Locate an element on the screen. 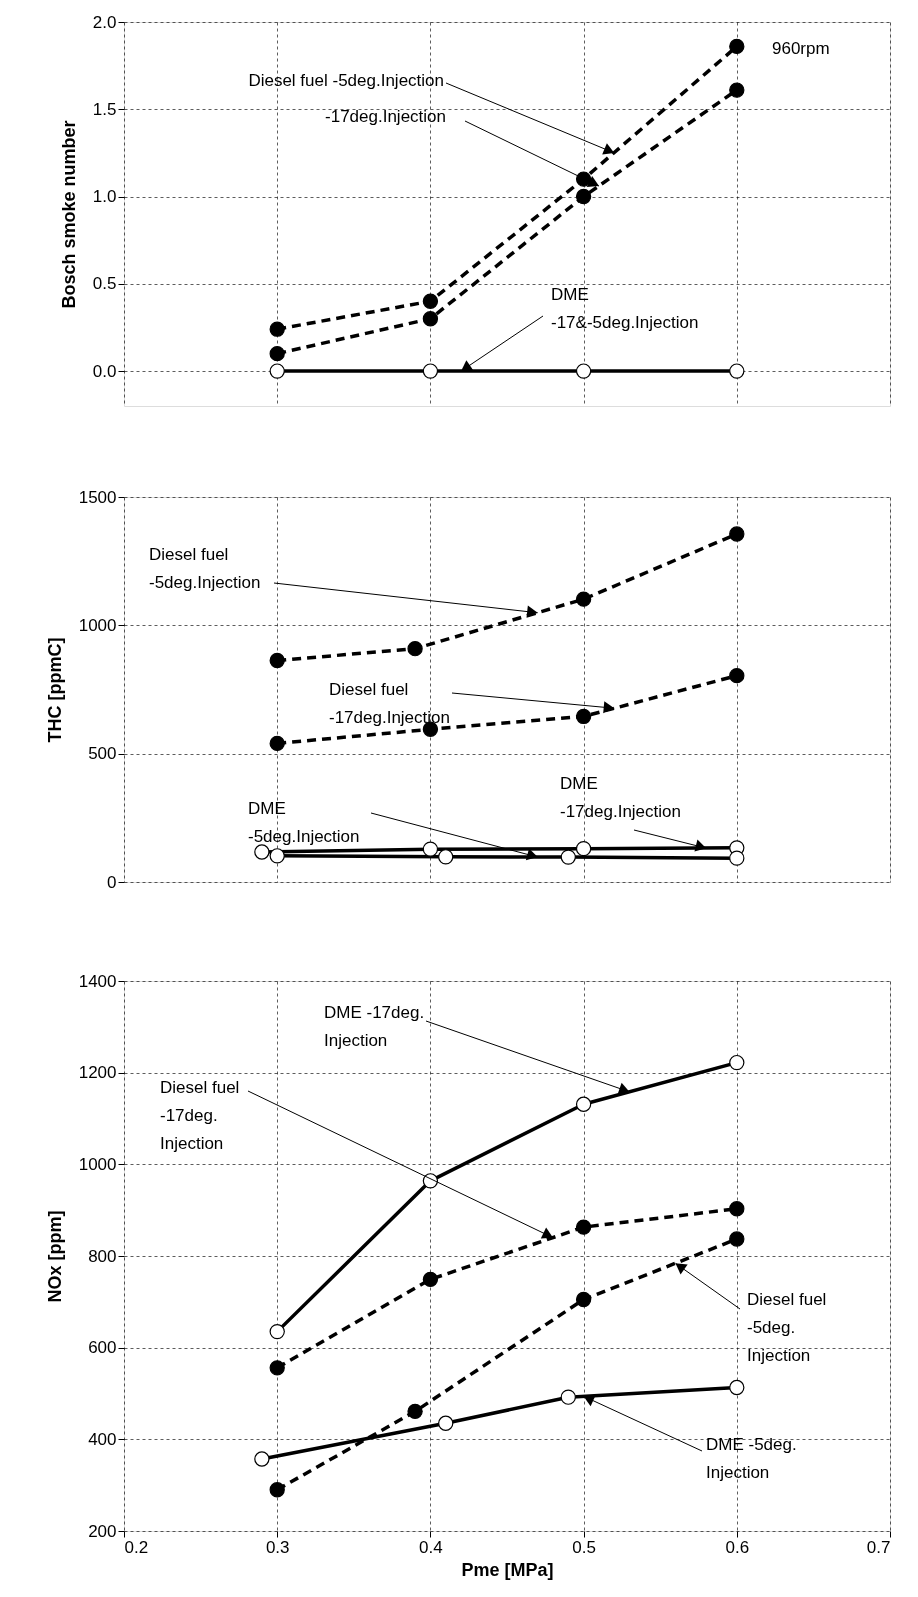  y-tick-label: 600 is located at coordinates (102, 1348).